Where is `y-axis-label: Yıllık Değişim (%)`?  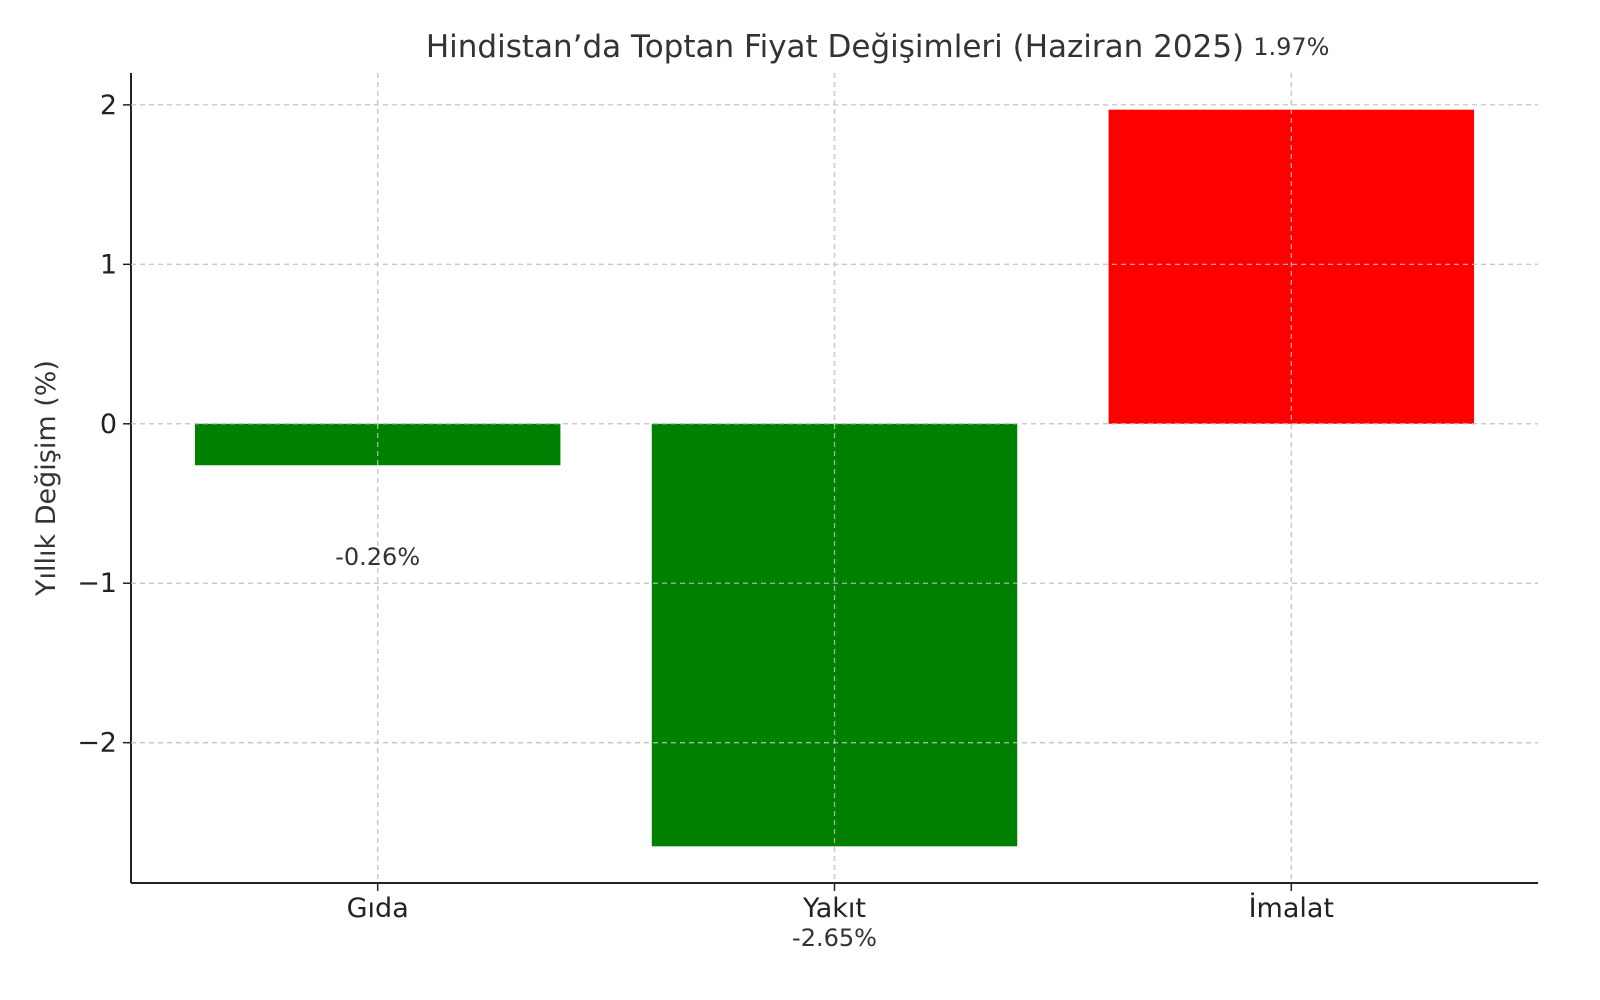
y-axis-label: Yıllık Değişim (%) is located at coordinates (46, 478).